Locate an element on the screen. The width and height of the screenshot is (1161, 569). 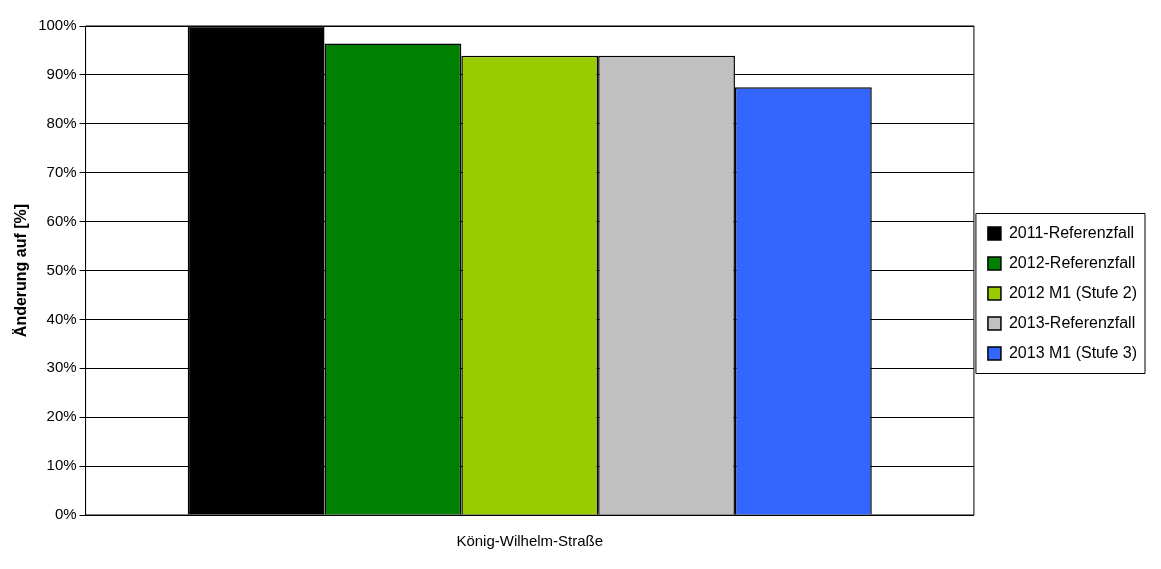
legend-label: 2011-Referenzfall is located at coordinates (1071, 232).